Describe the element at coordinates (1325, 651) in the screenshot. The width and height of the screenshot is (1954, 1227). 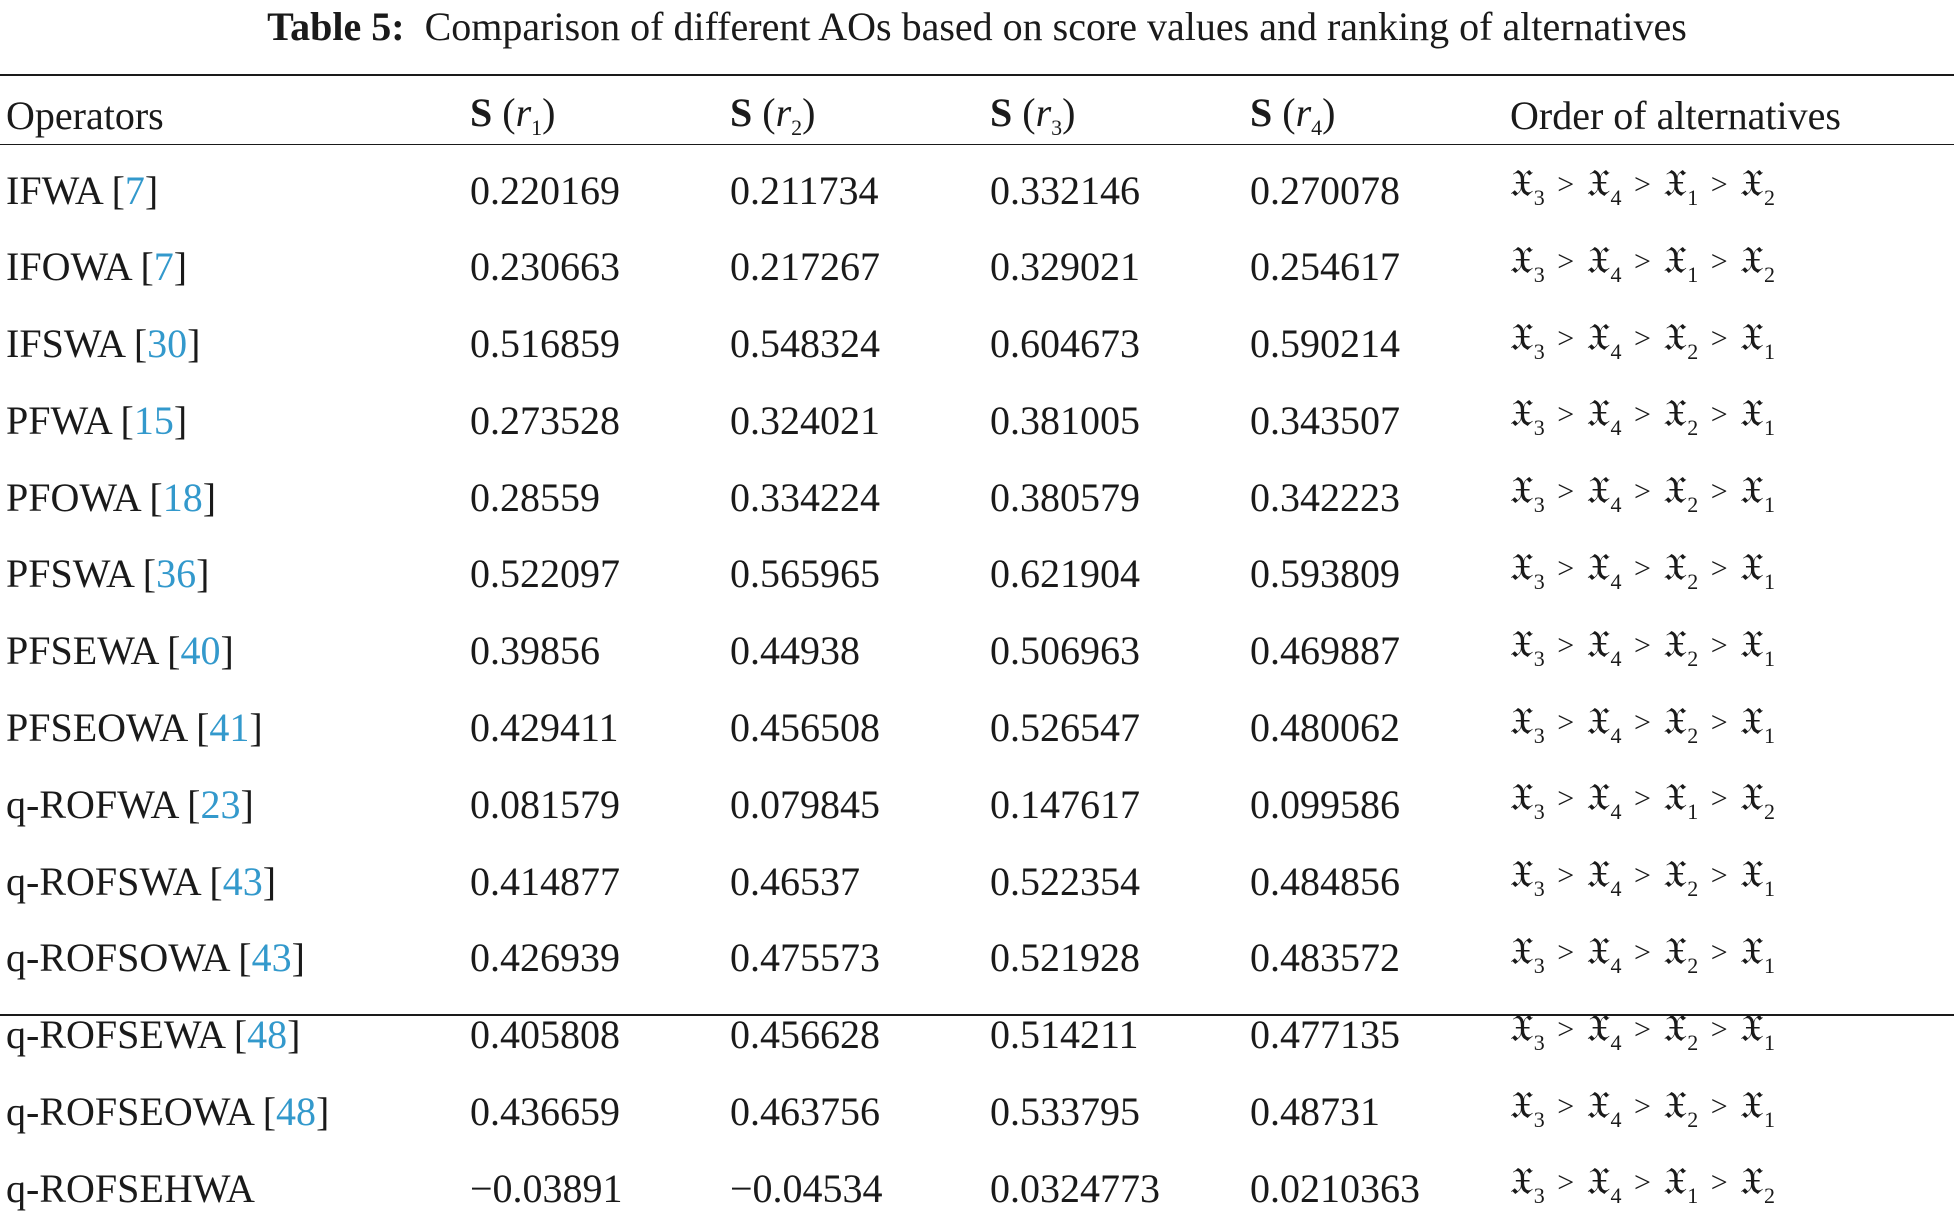
I see `score-cell-4: 0.469887` at that location.